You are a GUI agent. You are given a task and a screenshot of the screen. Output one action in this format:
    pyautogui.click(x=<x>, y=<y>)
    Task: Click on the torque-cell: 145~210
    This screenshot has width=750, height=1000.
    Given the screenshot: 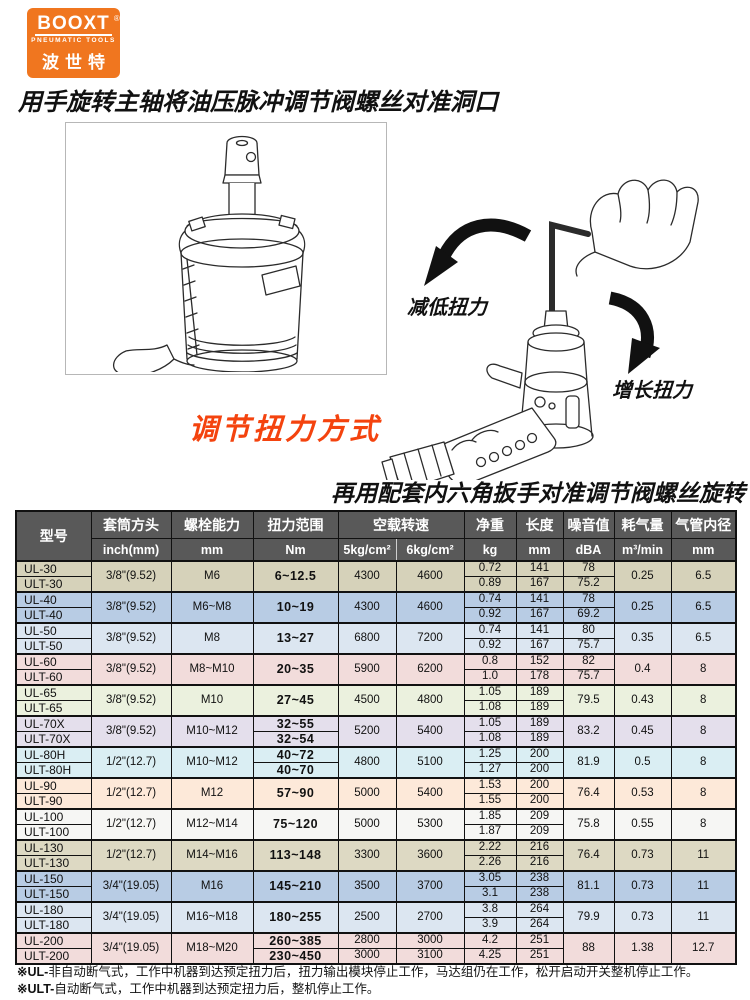 What is the action you would take?
    pyautogui.click(x=295, y=886)
    